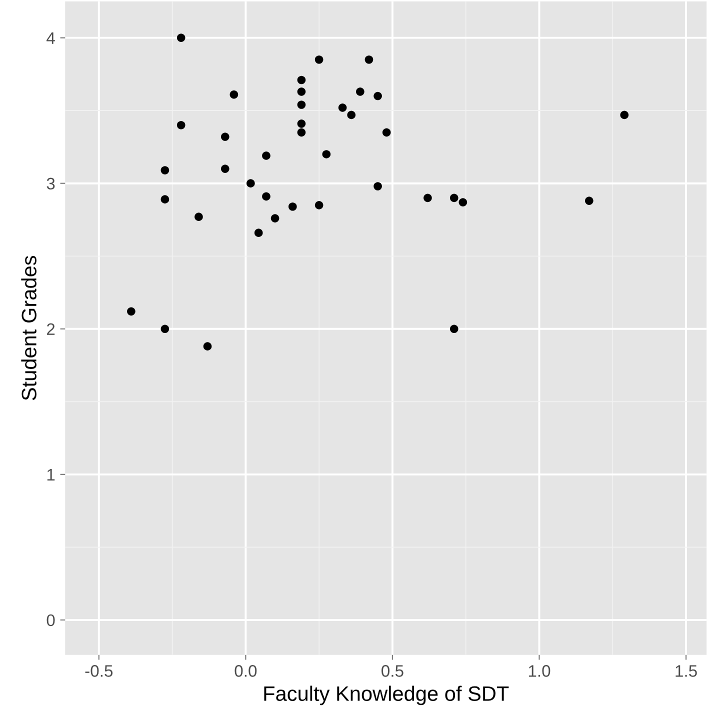 This screenshot has width=708, height=708. Describe the element at coordinates (245, 671) in the screenshot. I see `x-tick-label: 0.0` at that location.